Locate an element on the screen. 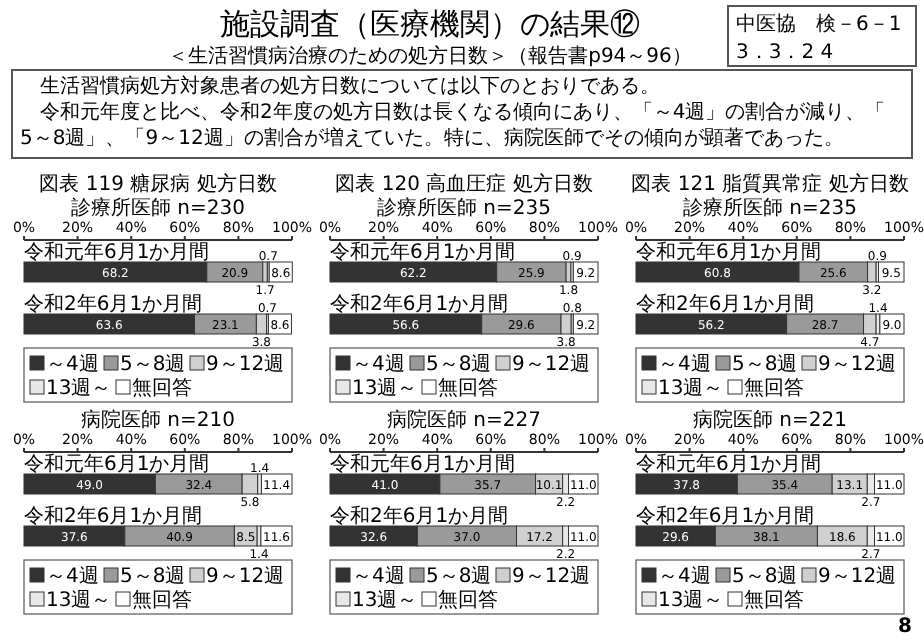  text: ＜生活習慣病治療のための処方日数＞（報告書p94～96） is located at coordinates (430, 56).